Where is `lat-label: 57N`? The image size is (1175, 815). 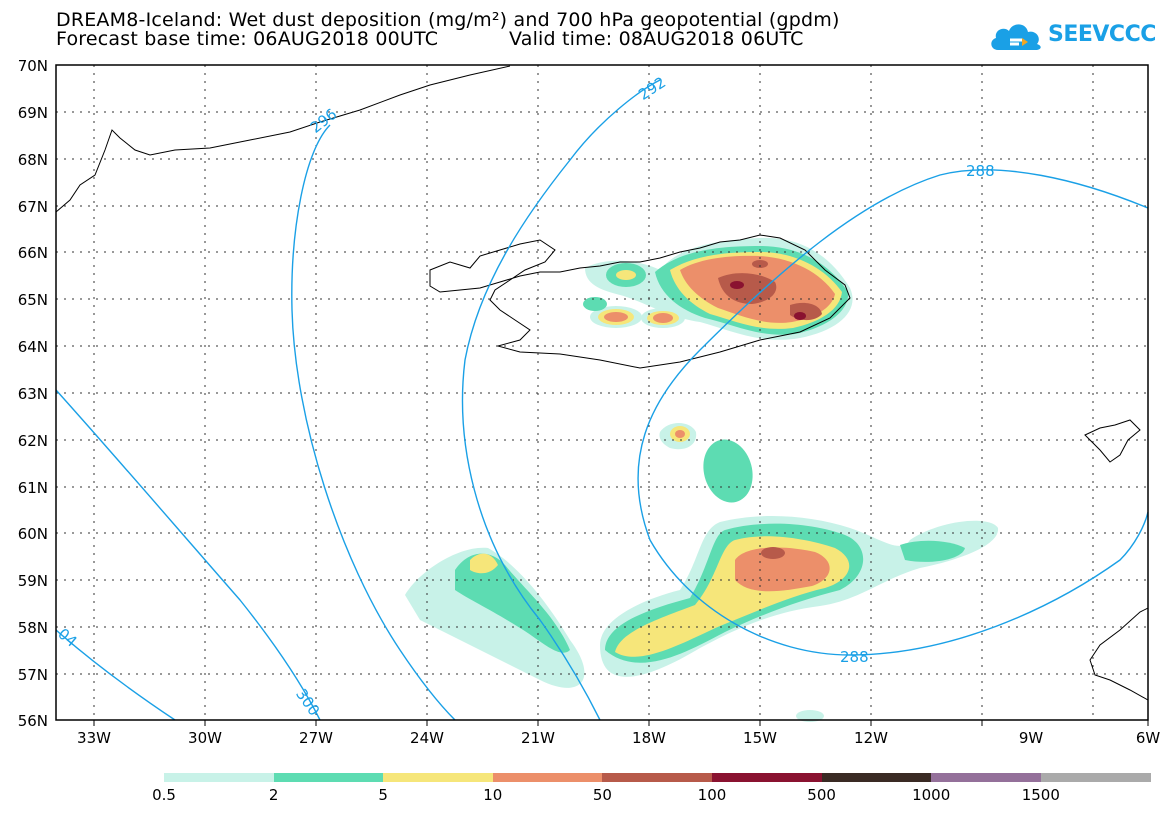 lat-label: 57N is located at coordinates (32, 675).